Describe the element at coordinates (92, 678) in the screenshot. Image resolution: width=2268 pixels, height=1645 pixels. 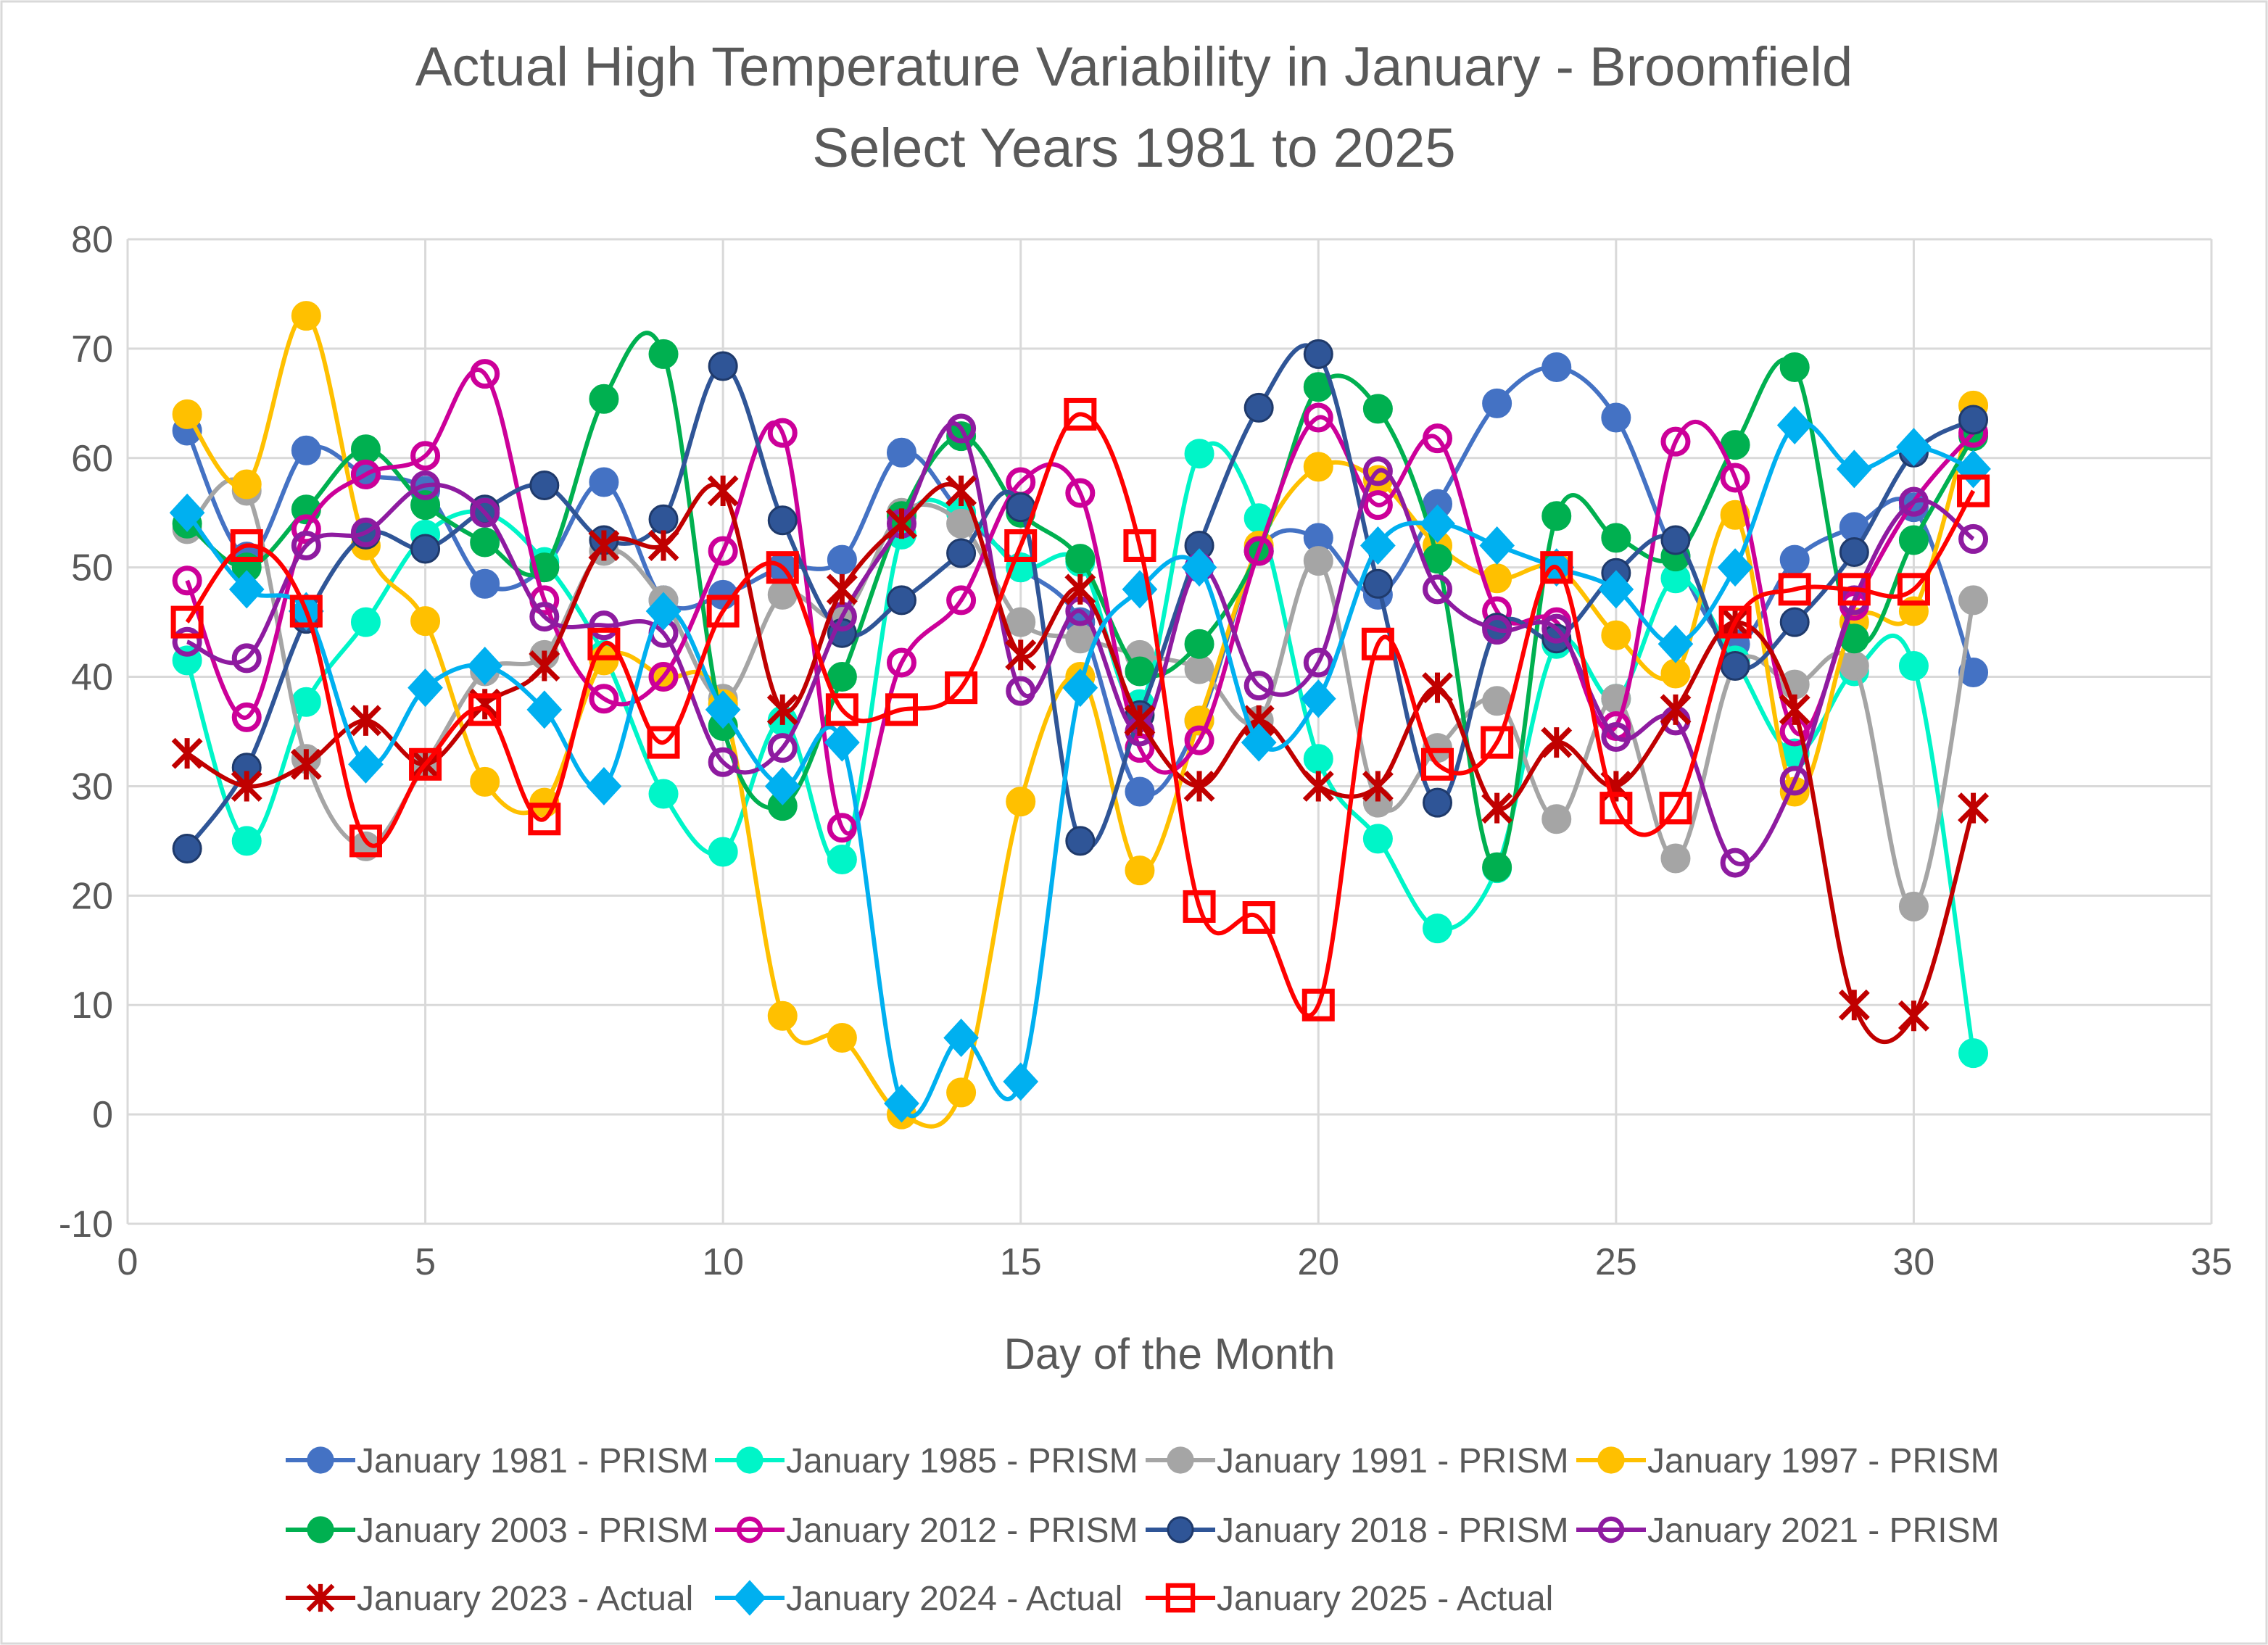
I see `y-tick-label: 40` at that location.